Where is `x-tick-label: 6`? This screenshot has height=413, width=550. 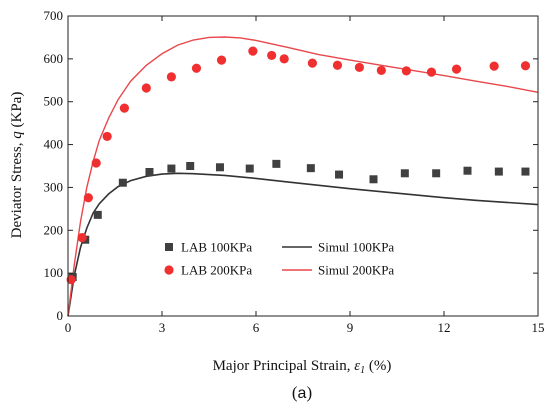
x-tick-label: 6 is located at coordinates (256, 327).